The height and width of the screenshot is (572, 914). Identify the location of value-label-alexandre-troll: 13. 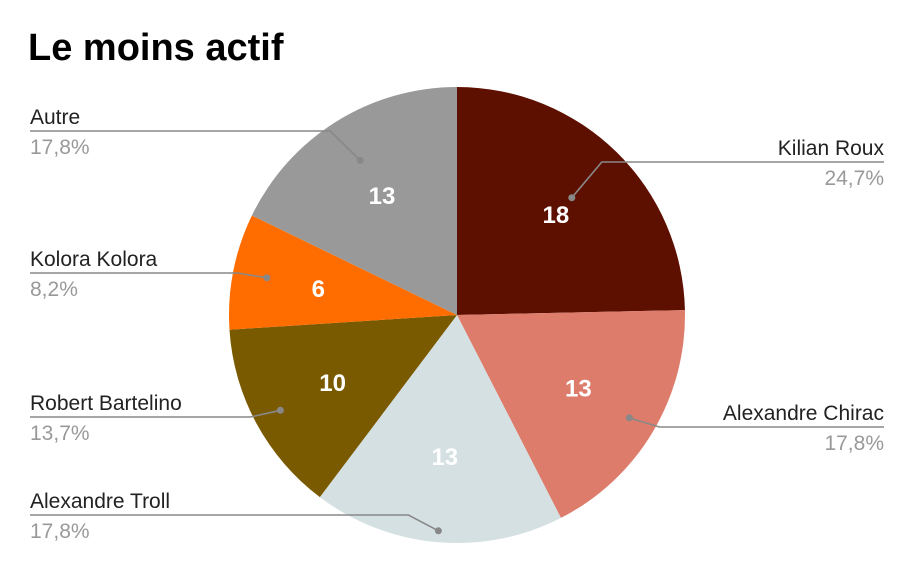
(444, 457).